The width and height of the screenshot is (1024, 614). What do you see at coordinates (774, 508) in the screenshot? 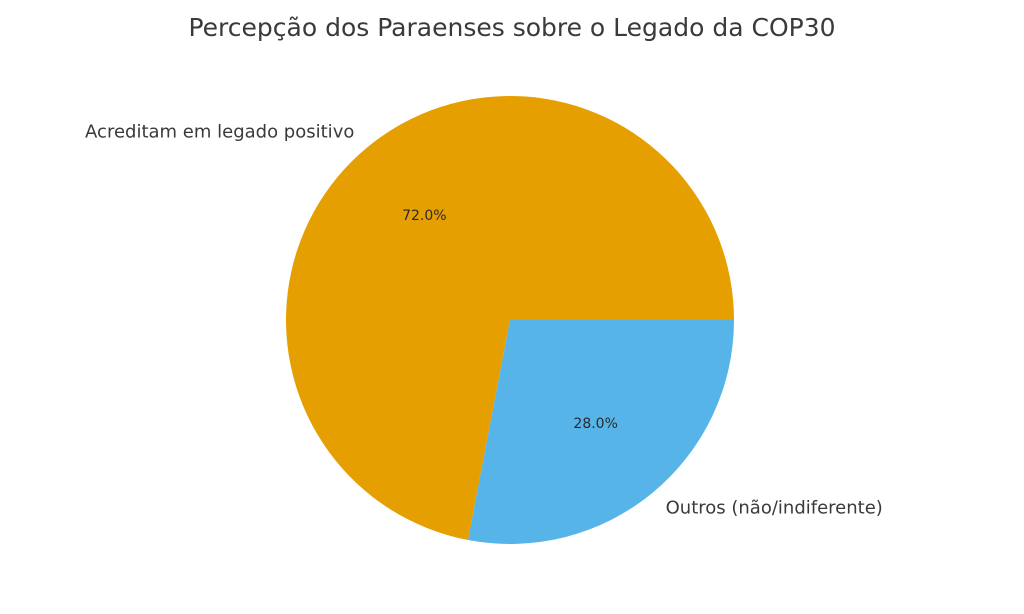
I see `slice-label-outros: Outros (não/indiferente)` at bounding box center [774, 508].